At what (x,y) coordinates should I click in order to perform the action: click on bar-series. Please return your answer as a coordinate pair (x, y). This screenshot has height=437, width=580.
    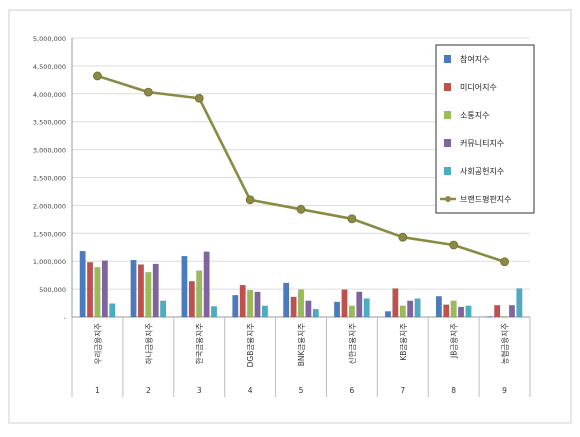
    Looking at the image, I should click on (301, 284).